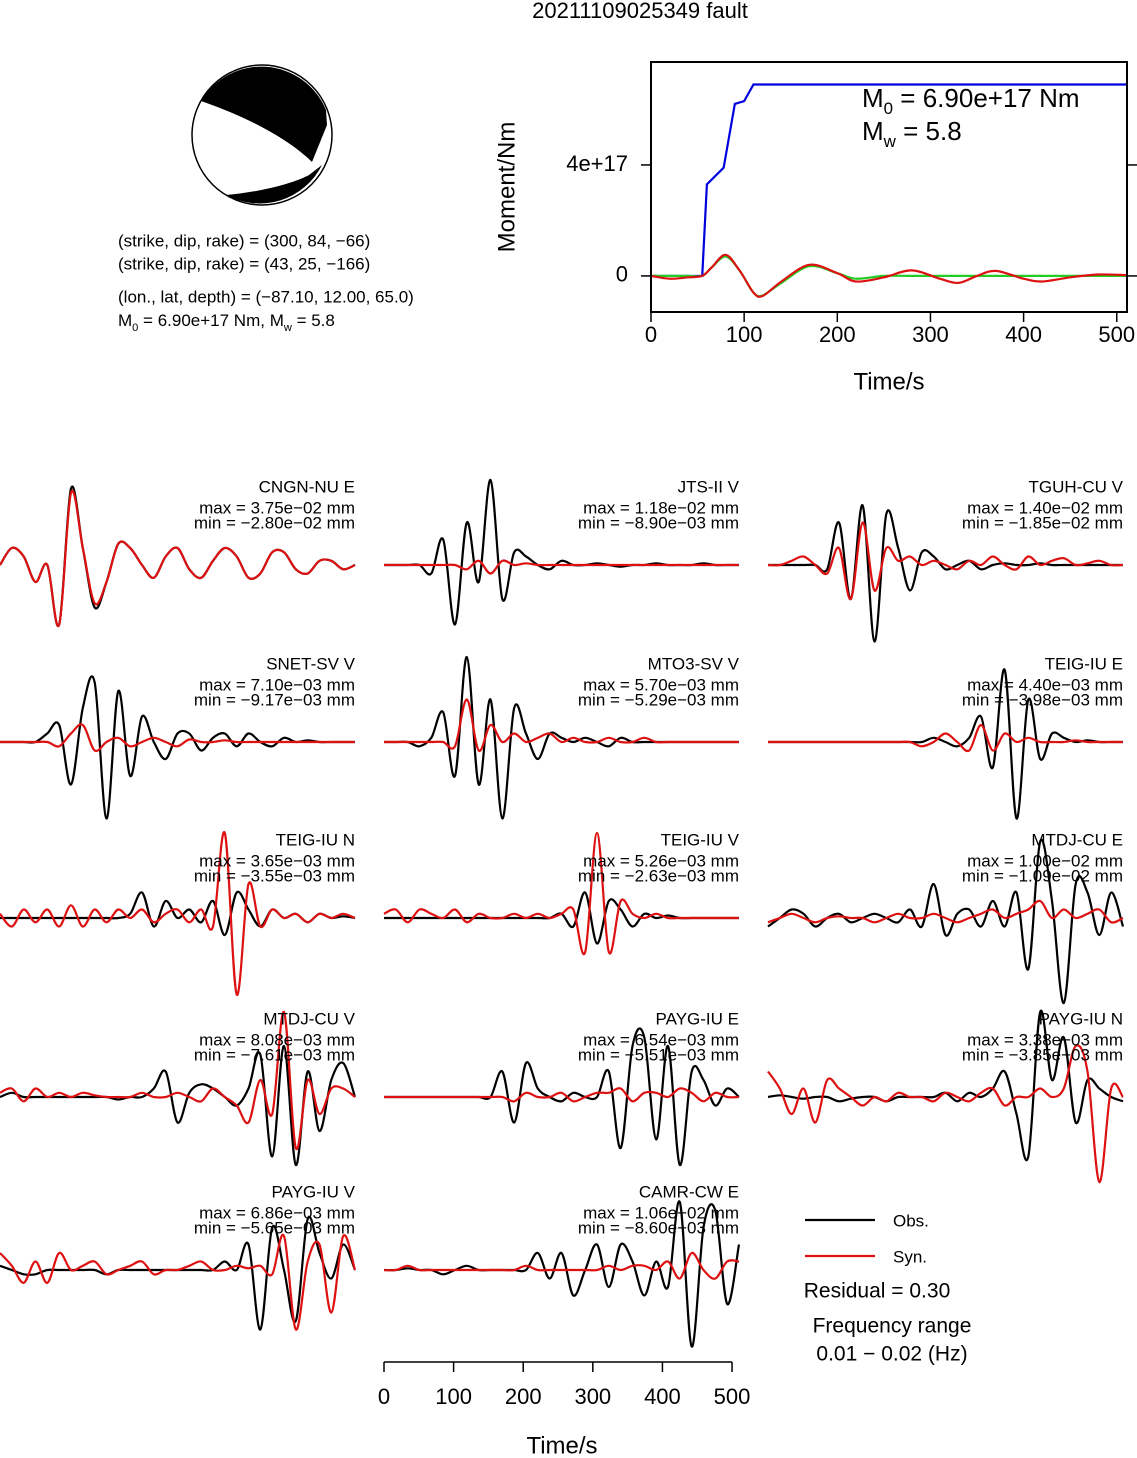 This screenshot has width=1137, height=1458. What do you see at coordinates (244, 263) in the screenshot?
I see `mechanism-line: (strike, dip, rake) = (43, 25, −166)` at bounding box center [244, 263].